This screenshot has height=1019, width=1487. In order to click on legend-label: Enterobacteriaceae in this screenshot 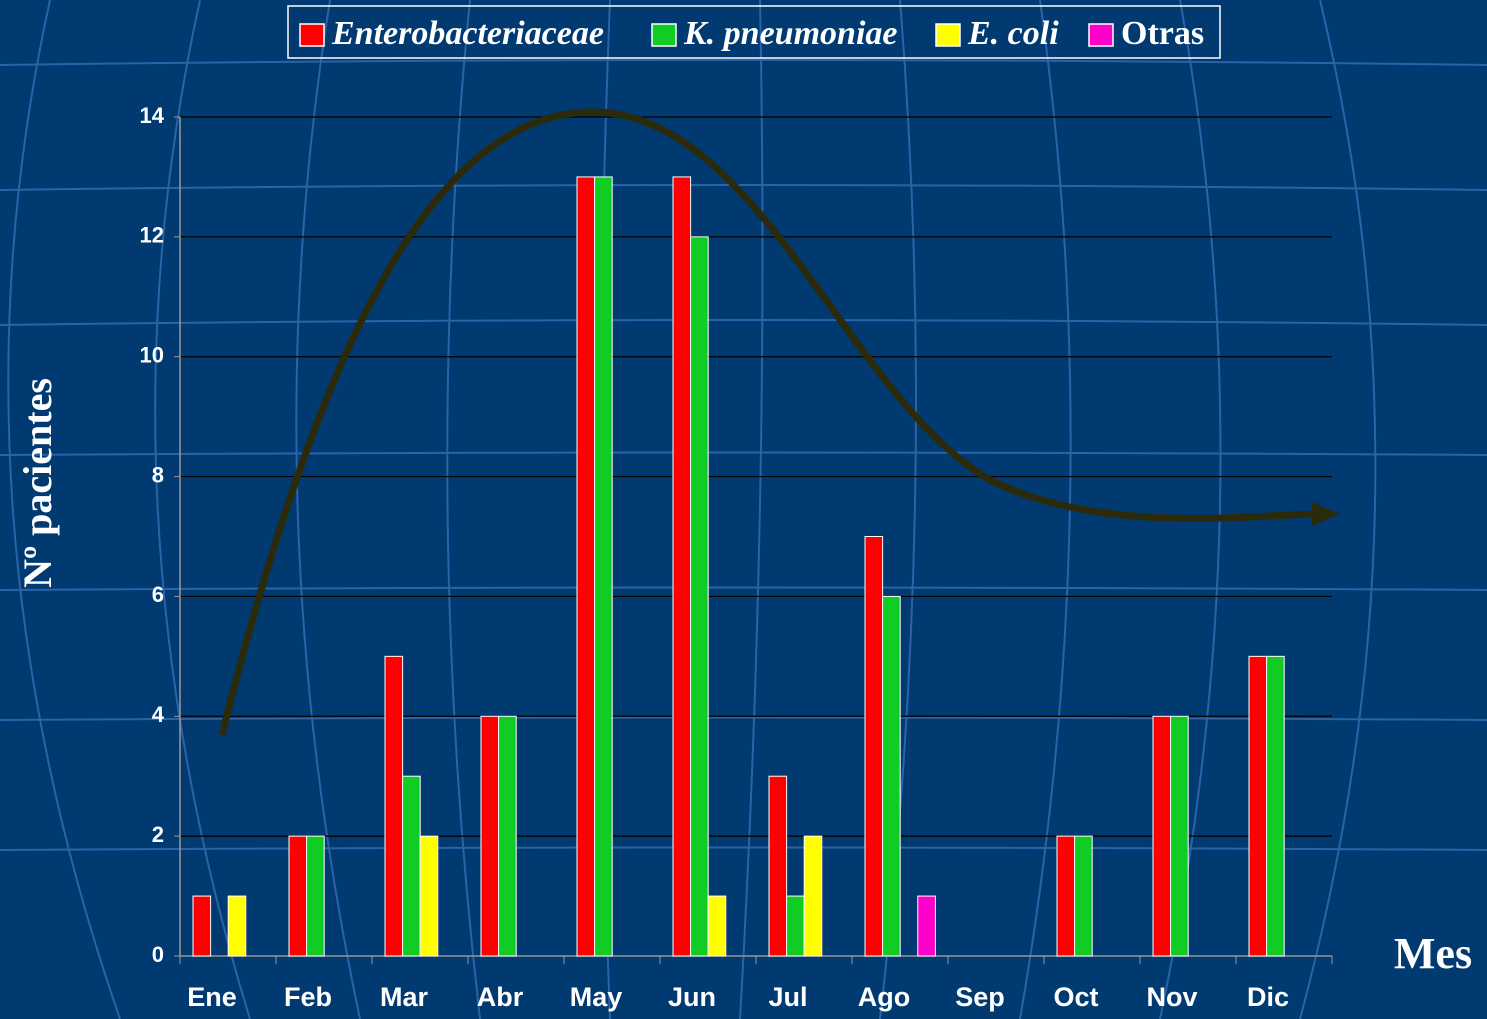, I will do `click(467, 33)`.